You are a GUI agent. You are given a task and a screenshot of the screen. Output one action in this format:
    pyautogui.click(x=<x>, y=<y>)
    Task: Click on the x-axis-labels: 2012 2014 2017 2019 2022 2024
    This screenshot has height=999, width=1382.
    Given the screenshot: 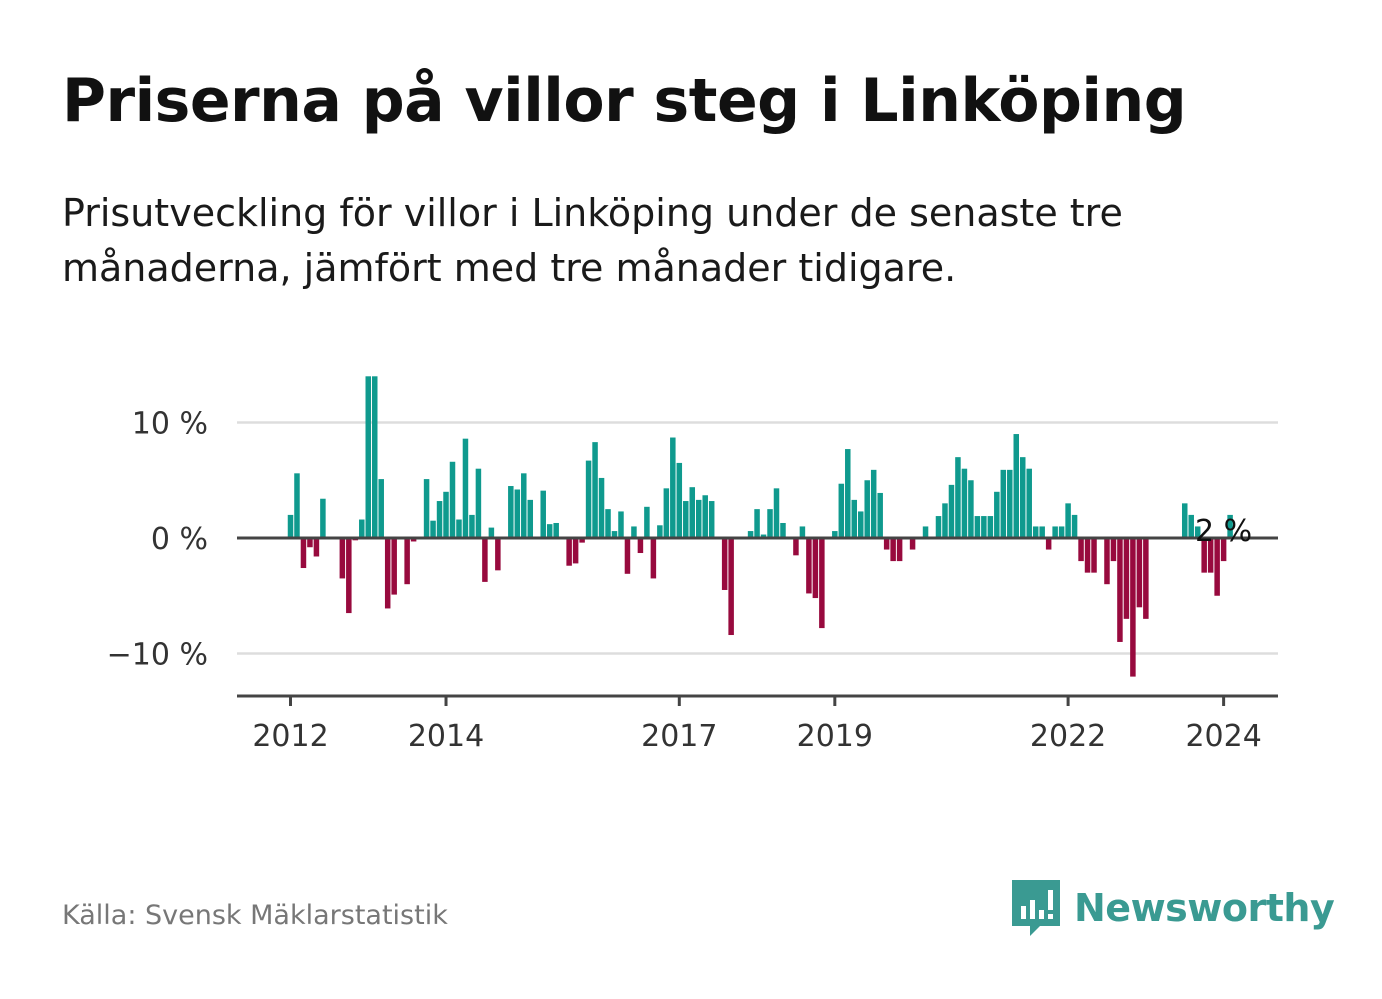 What is the action you would take?
    pyautogui.click(x=756, y=736)
    